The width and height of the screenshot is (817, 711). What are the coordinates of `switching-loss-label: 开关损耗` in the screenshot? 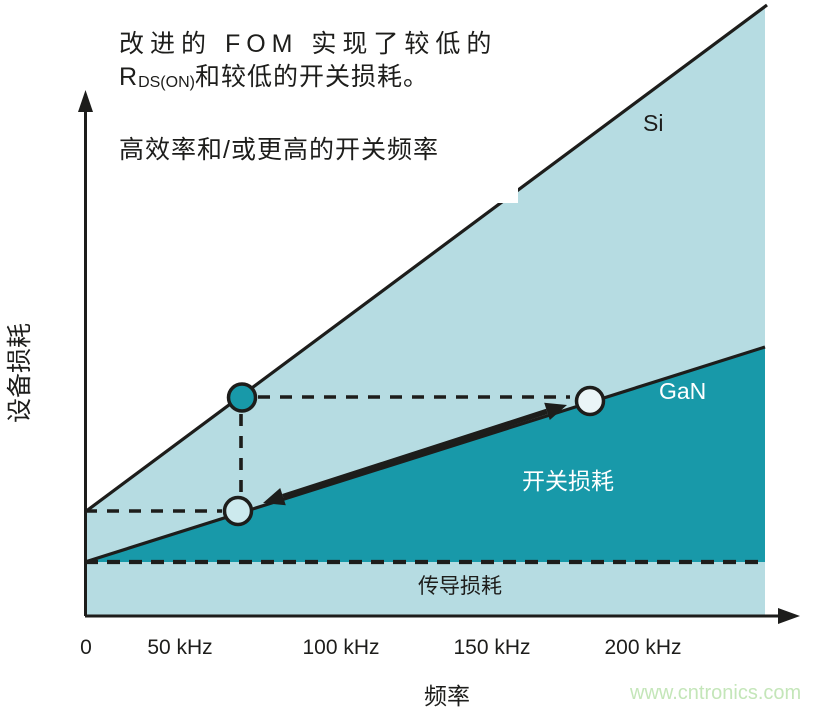 It's located at (568, 481).